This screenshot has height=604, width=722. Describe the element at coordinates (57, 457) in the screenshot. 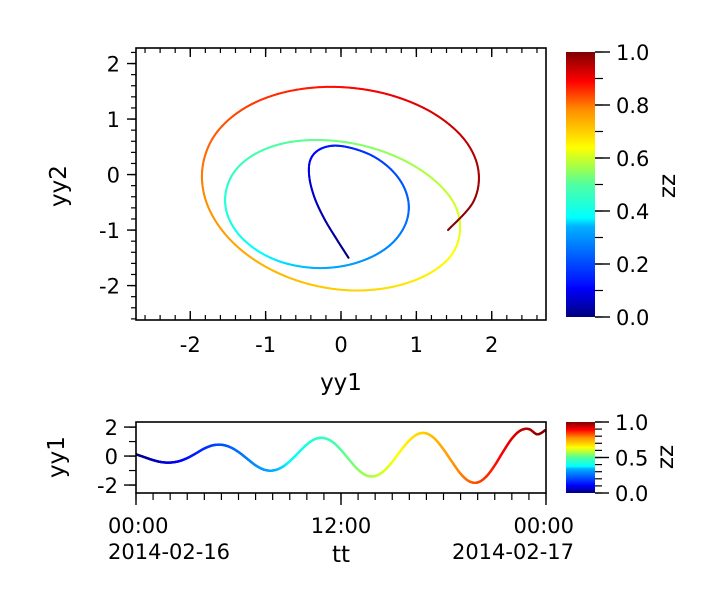

I see `timeseries-yaxis-label: yy1` at that location.